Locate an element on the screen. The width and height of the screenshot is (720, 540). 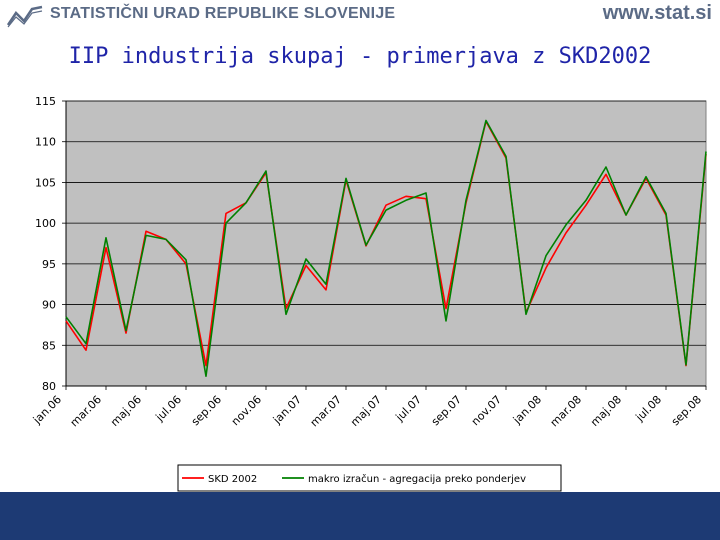
y-tick-label: 110 is located at coordinates (45, 142).